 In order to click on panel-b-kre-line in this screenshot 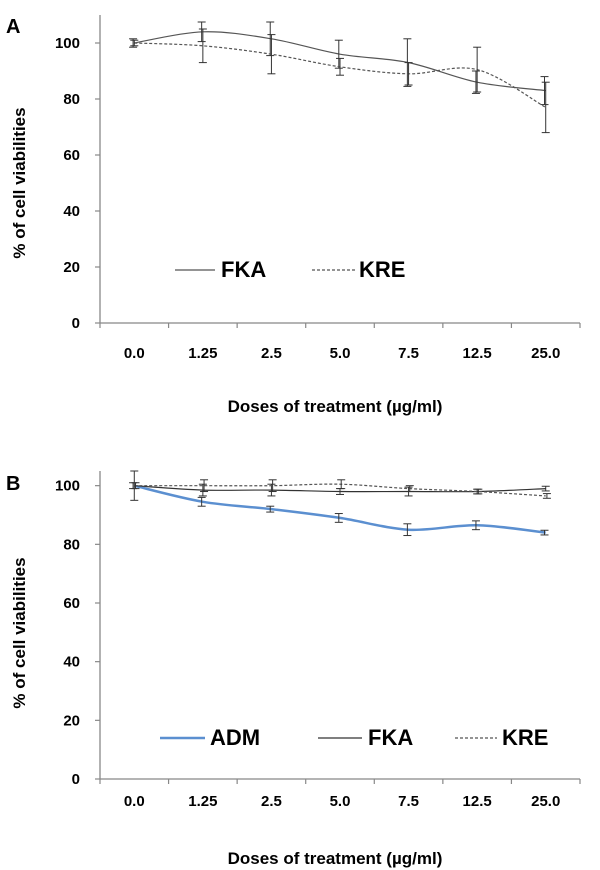, I will do `click(340, 490)`.